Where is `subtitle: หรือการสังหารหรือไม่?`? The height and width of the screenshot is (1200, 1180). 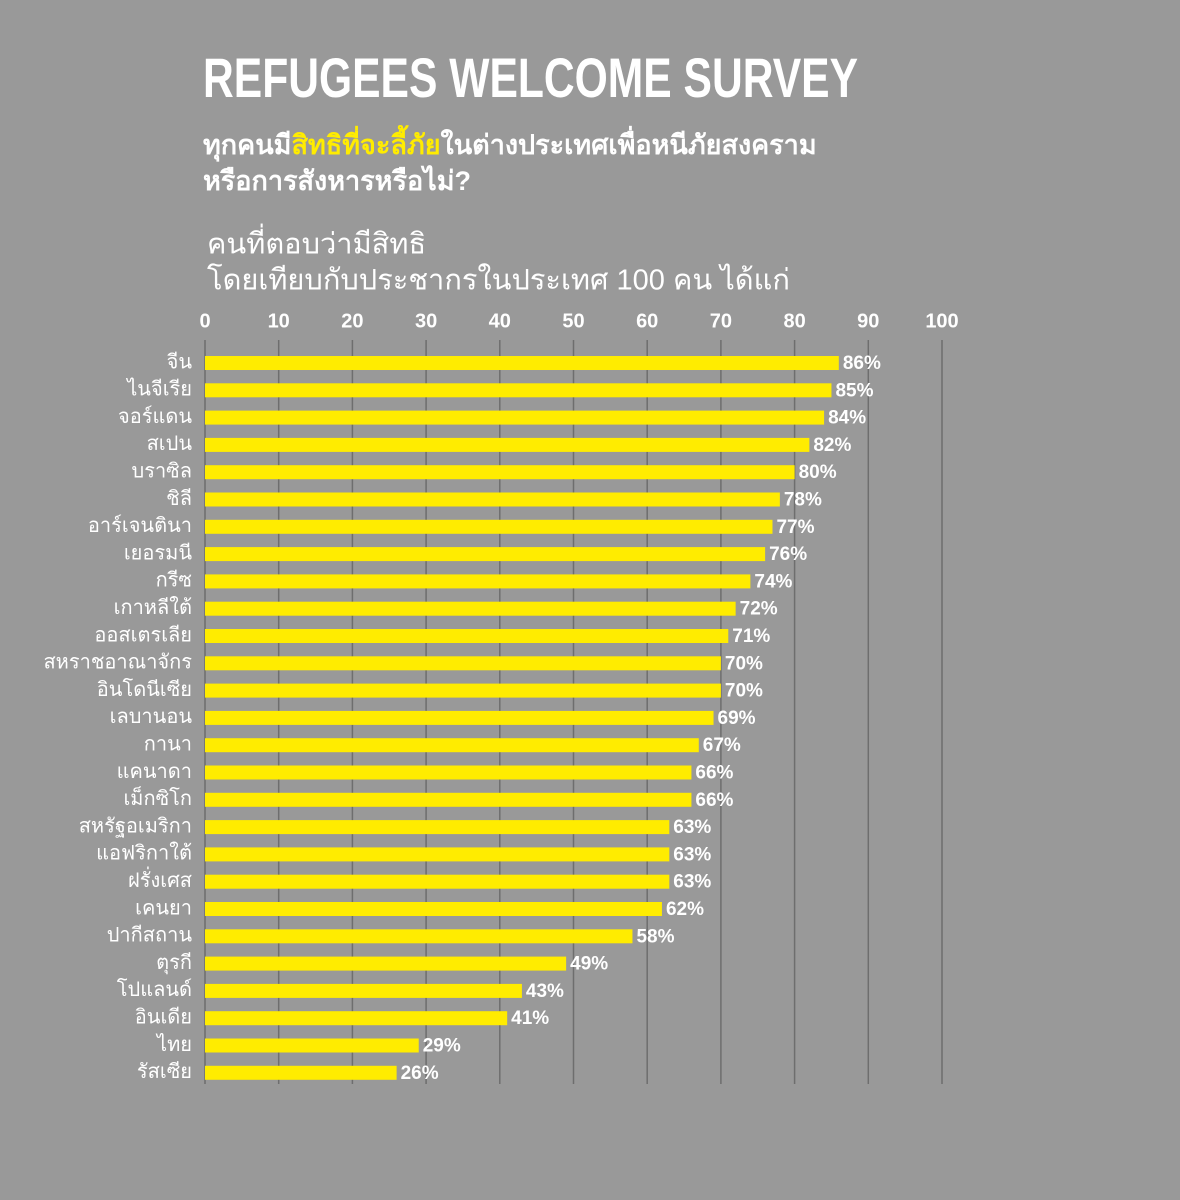
subtitle: หรือการสังหารหรือไม่? is located at coordinates (337, 180).